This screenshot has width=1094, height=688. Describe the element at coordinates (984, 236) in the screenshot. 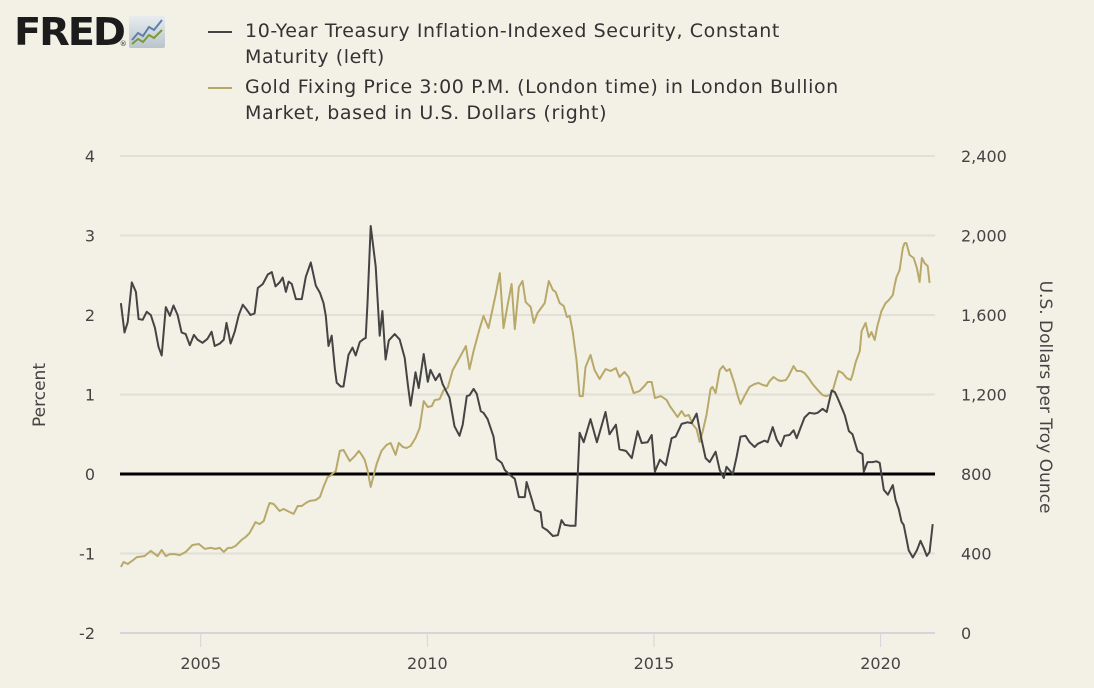

I see `y-right-tick-label: 2,000` at that location.